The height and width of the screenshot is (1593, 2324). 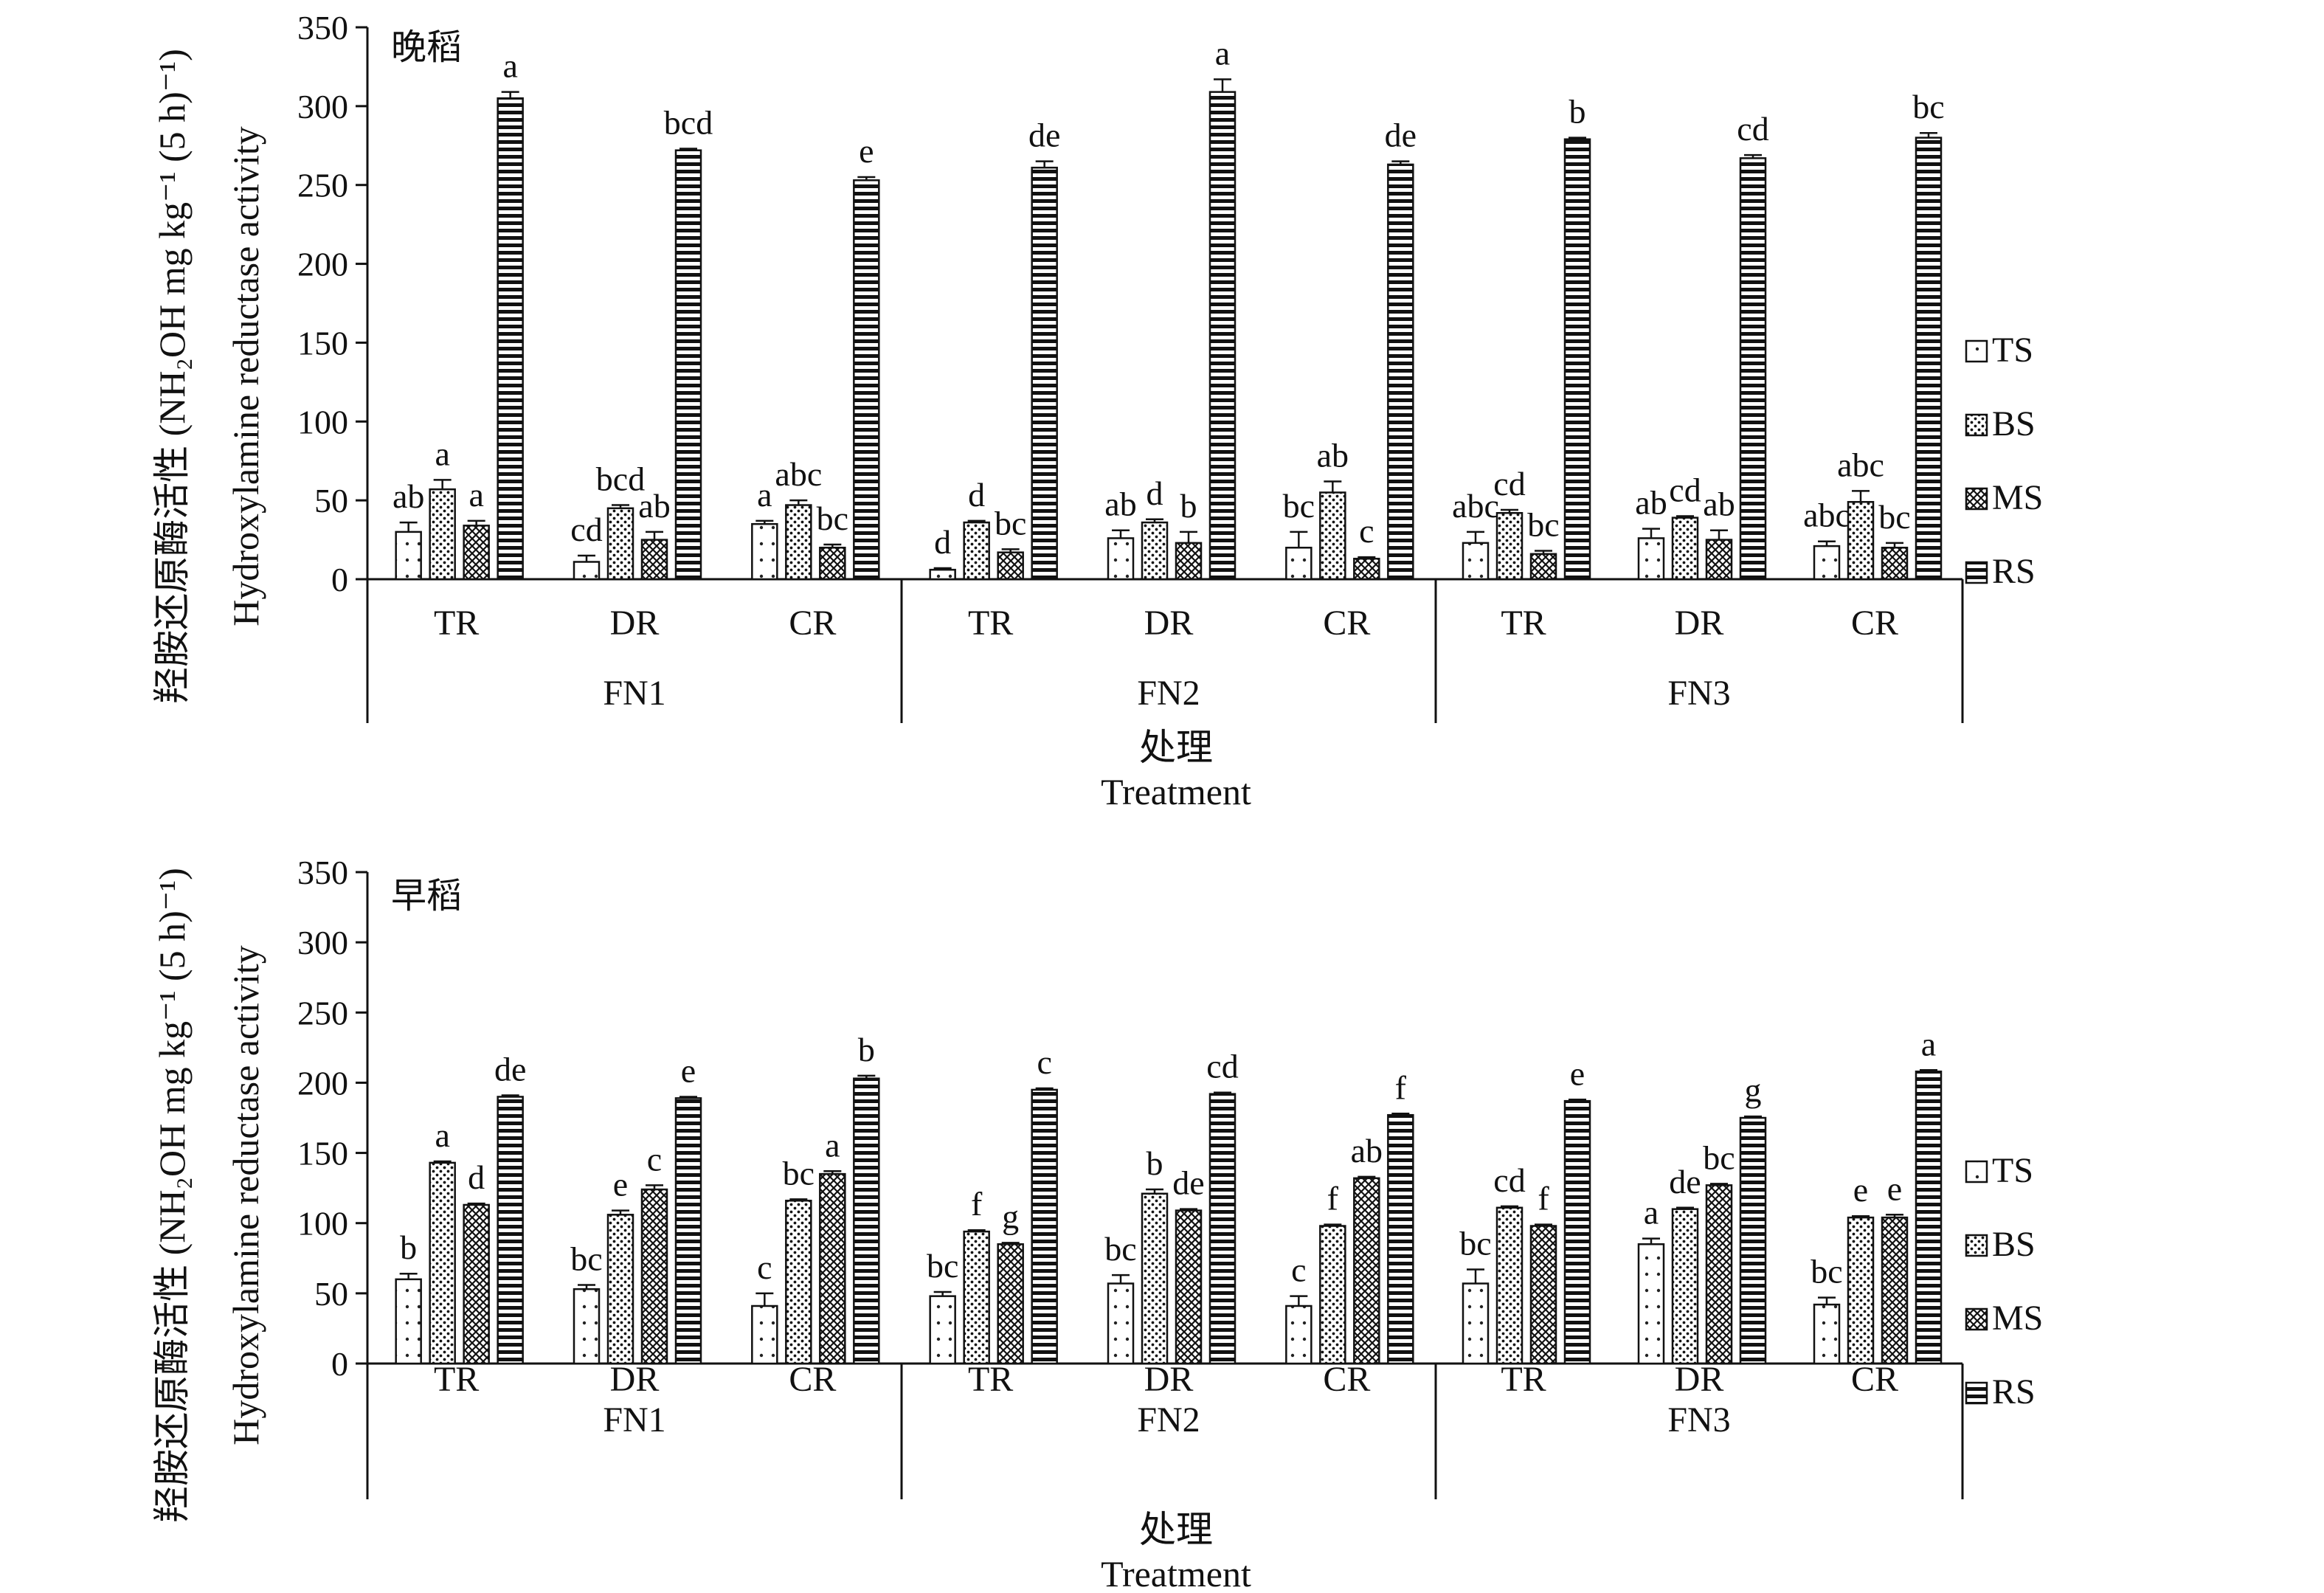 I want to click on x-tick-label: CR, so click(x=1874, y=623).